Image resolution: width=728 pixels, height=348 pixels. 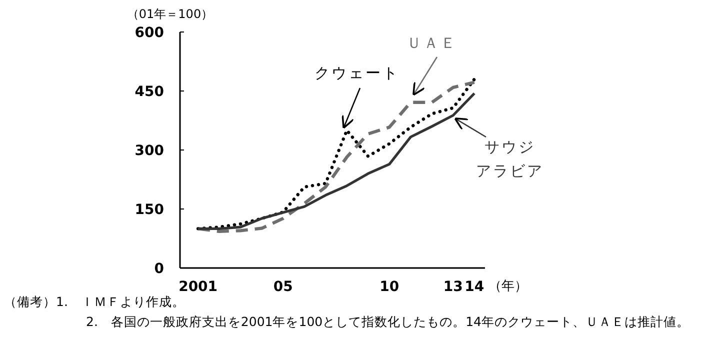 I want to click on x-tick-label: 13, so click(x=453, y=287).